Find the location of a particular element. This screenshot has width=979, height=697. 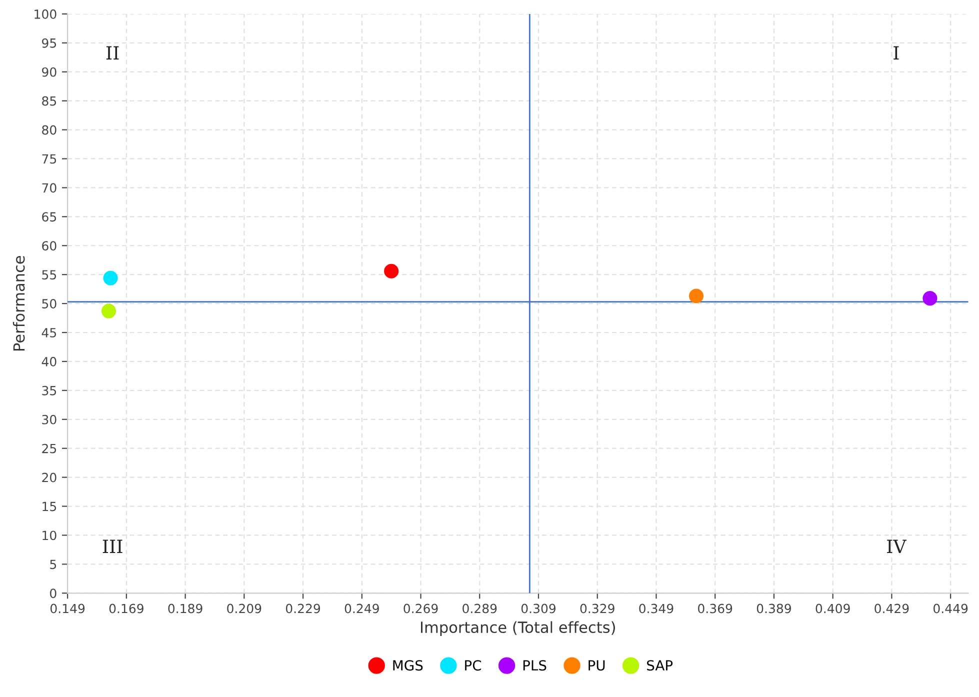

x-tick-label: 0.189 is located at coordinates (185, 609).